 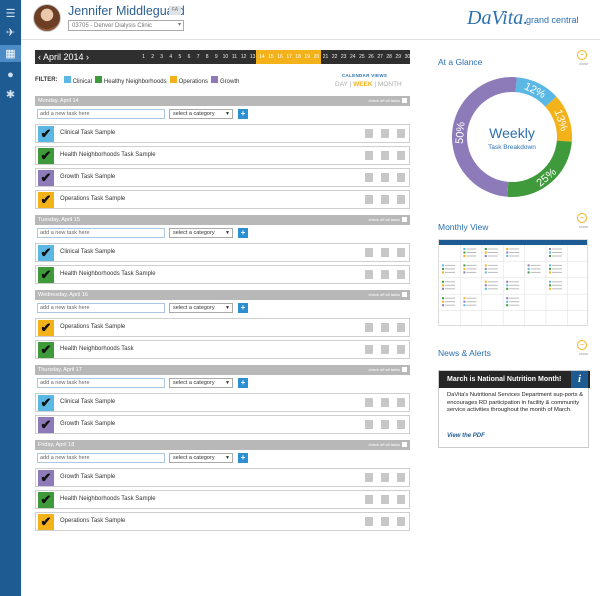 I want to click on date-day: 14, so click(x=262, y=57).